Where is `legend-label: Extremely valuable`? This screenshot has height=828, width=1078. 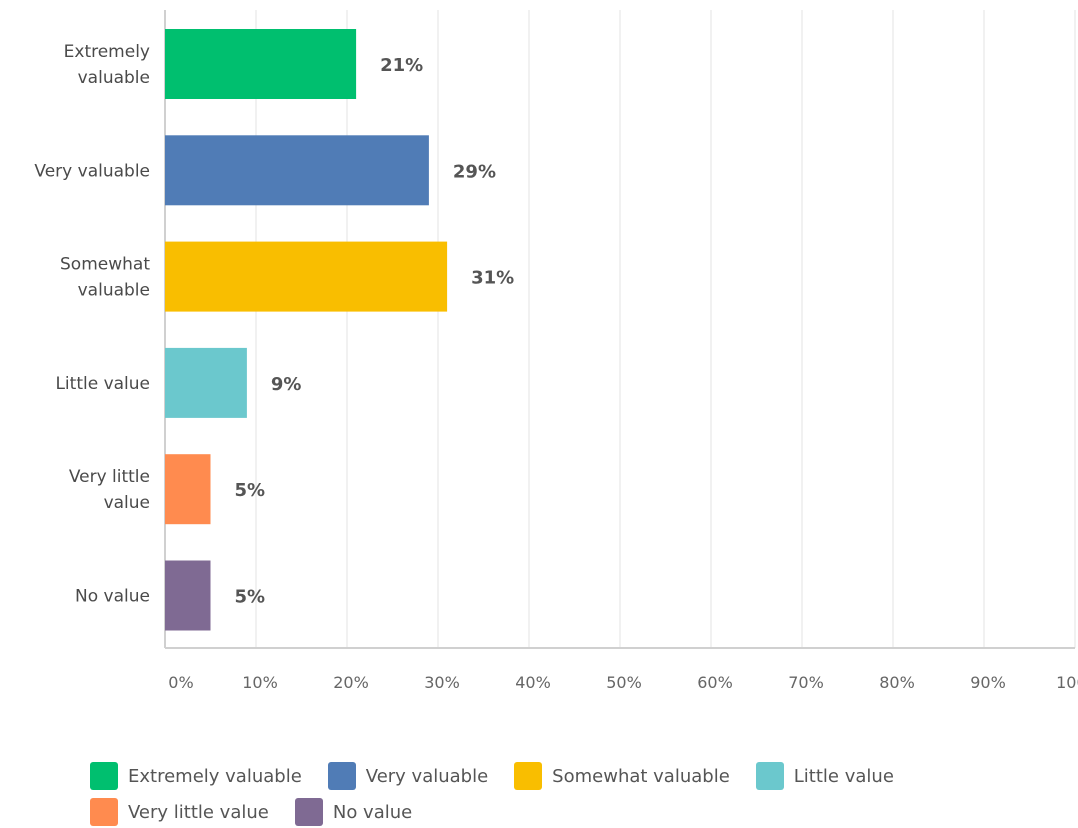 legend-label: Extremely valuable is located at coordinates (215, 776).